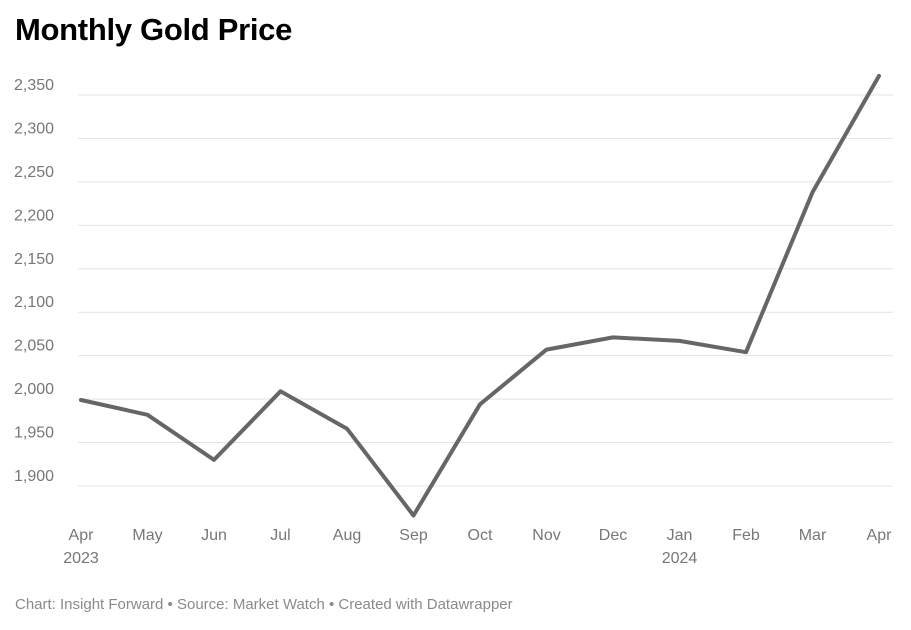 The width and height of the screenshot is (911, 630). I want to click on y-tick-label: 2,300, so click(34, 128).